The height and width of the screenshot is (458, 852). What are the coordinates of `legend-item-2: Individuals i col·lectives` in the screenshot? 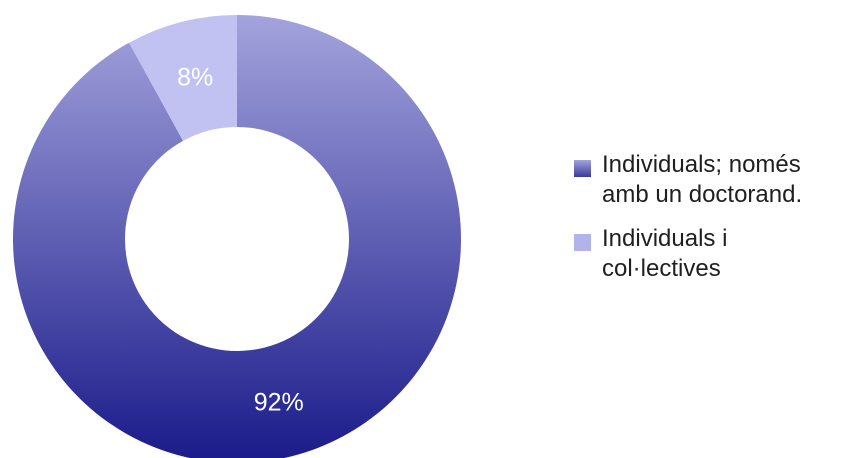 It's located at (709, 254).